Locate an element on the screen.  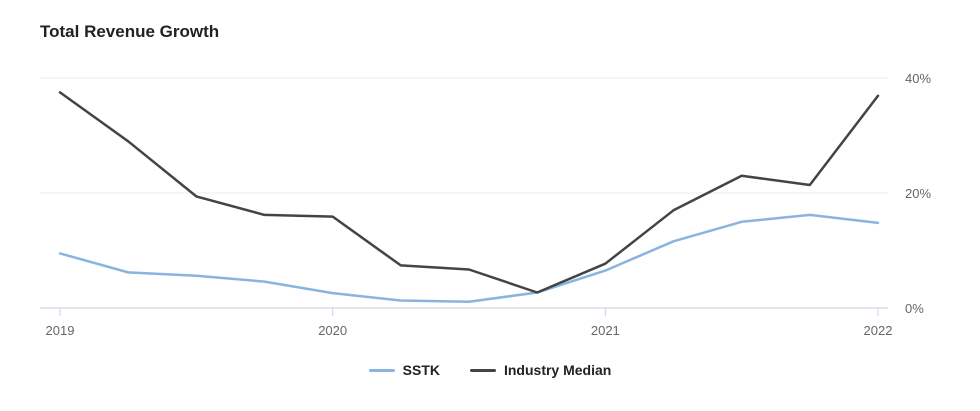
x-axis: 2019 2020 2021 2022 is located at coordinates (466, 322).